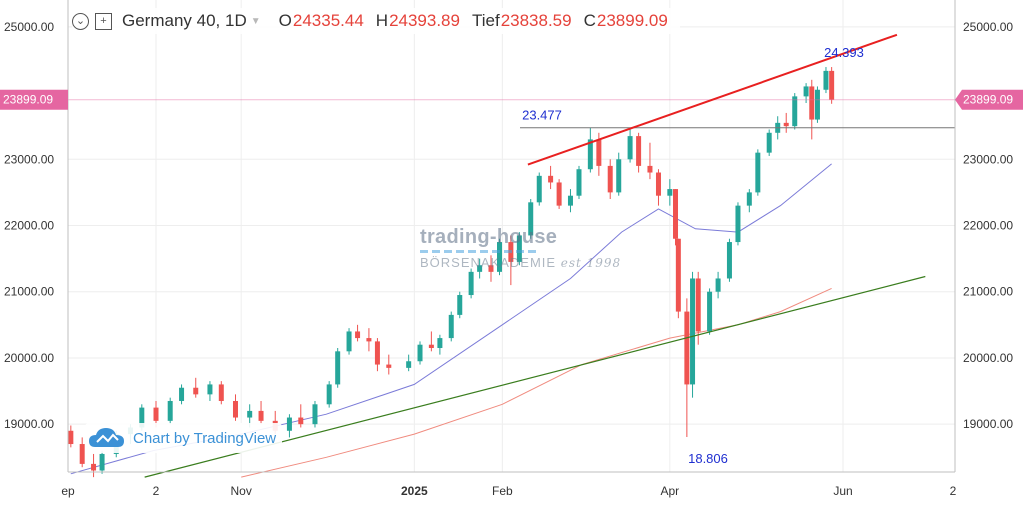 Image resolution: width=1023 pixels, height=509 pixels. Describe the element at coordinates (591, 263) in the screenshot. I see `watermark-est: est 1998` at that location.